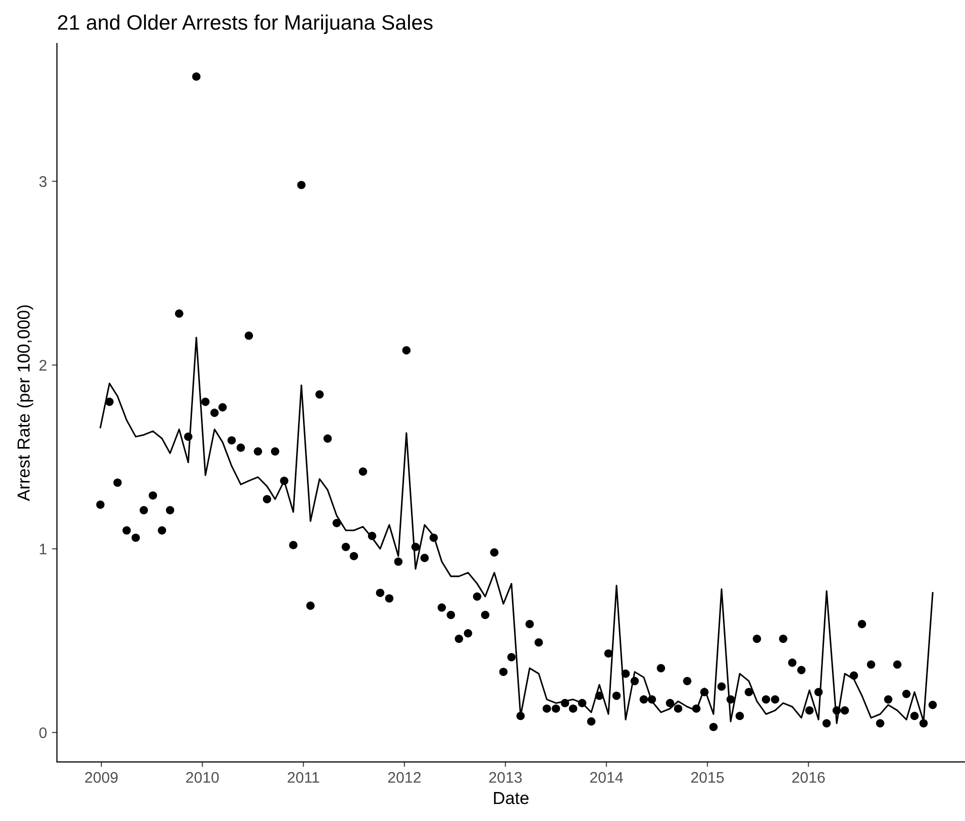 Image resolution: width=965 pixels, height=821 pixels. Describe the element at coordinates (42, 365) in the screenshot. I see `y-tick-label: 2` at that location.